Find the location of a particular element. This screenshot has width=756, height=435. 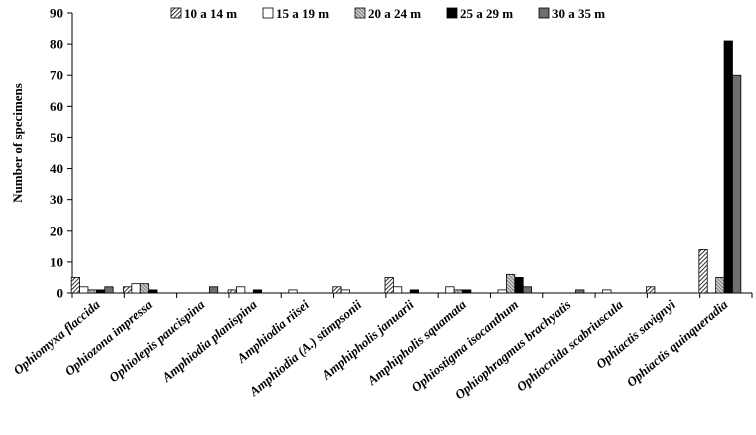

category-label: Ophiolepis paucispina is located at coordinates (157, 340).